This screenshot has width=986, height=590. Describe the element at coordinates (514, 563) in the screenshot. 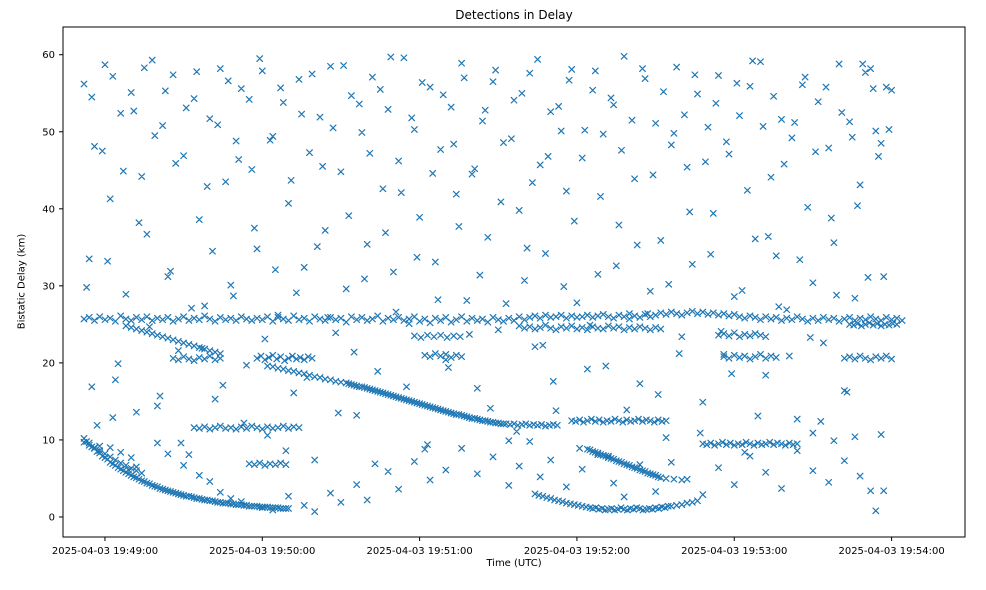

I see `x-axis-label: Time (UTC)` at that location.